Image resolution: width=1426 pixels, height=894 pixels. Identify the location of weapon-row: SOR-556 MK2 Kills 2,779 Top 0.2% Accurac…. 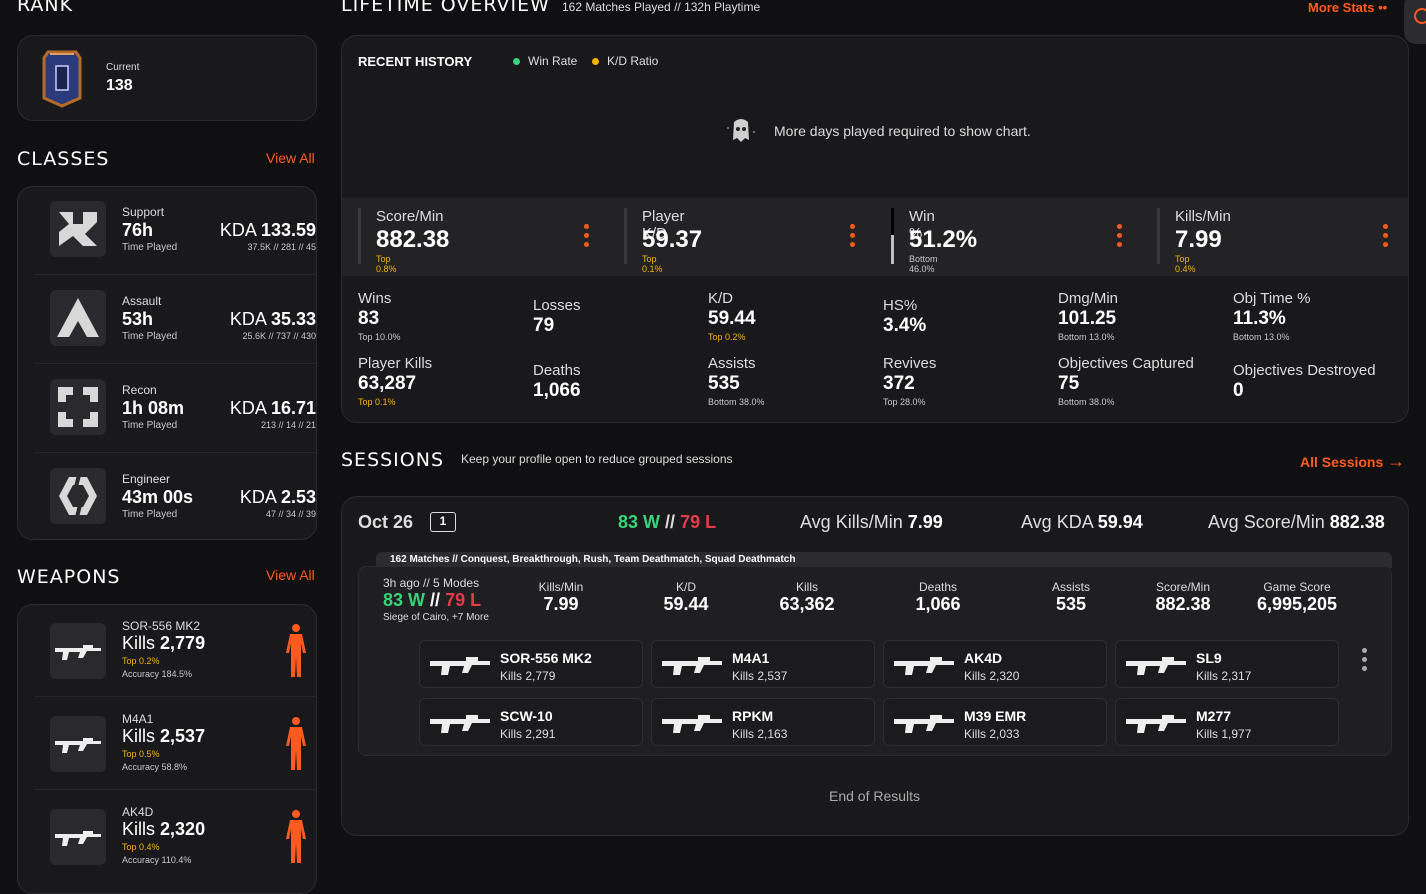
(175, 651).